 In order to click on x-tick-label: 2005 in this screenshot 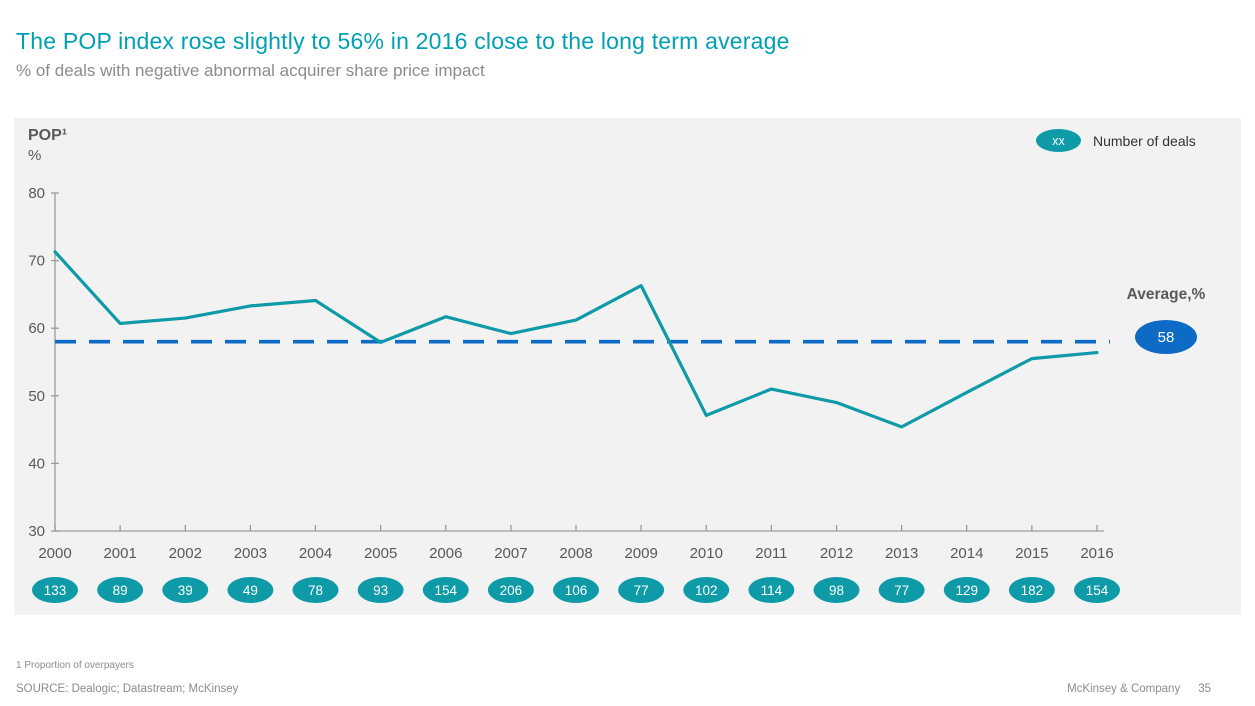, I will do `click(380, 553)`.